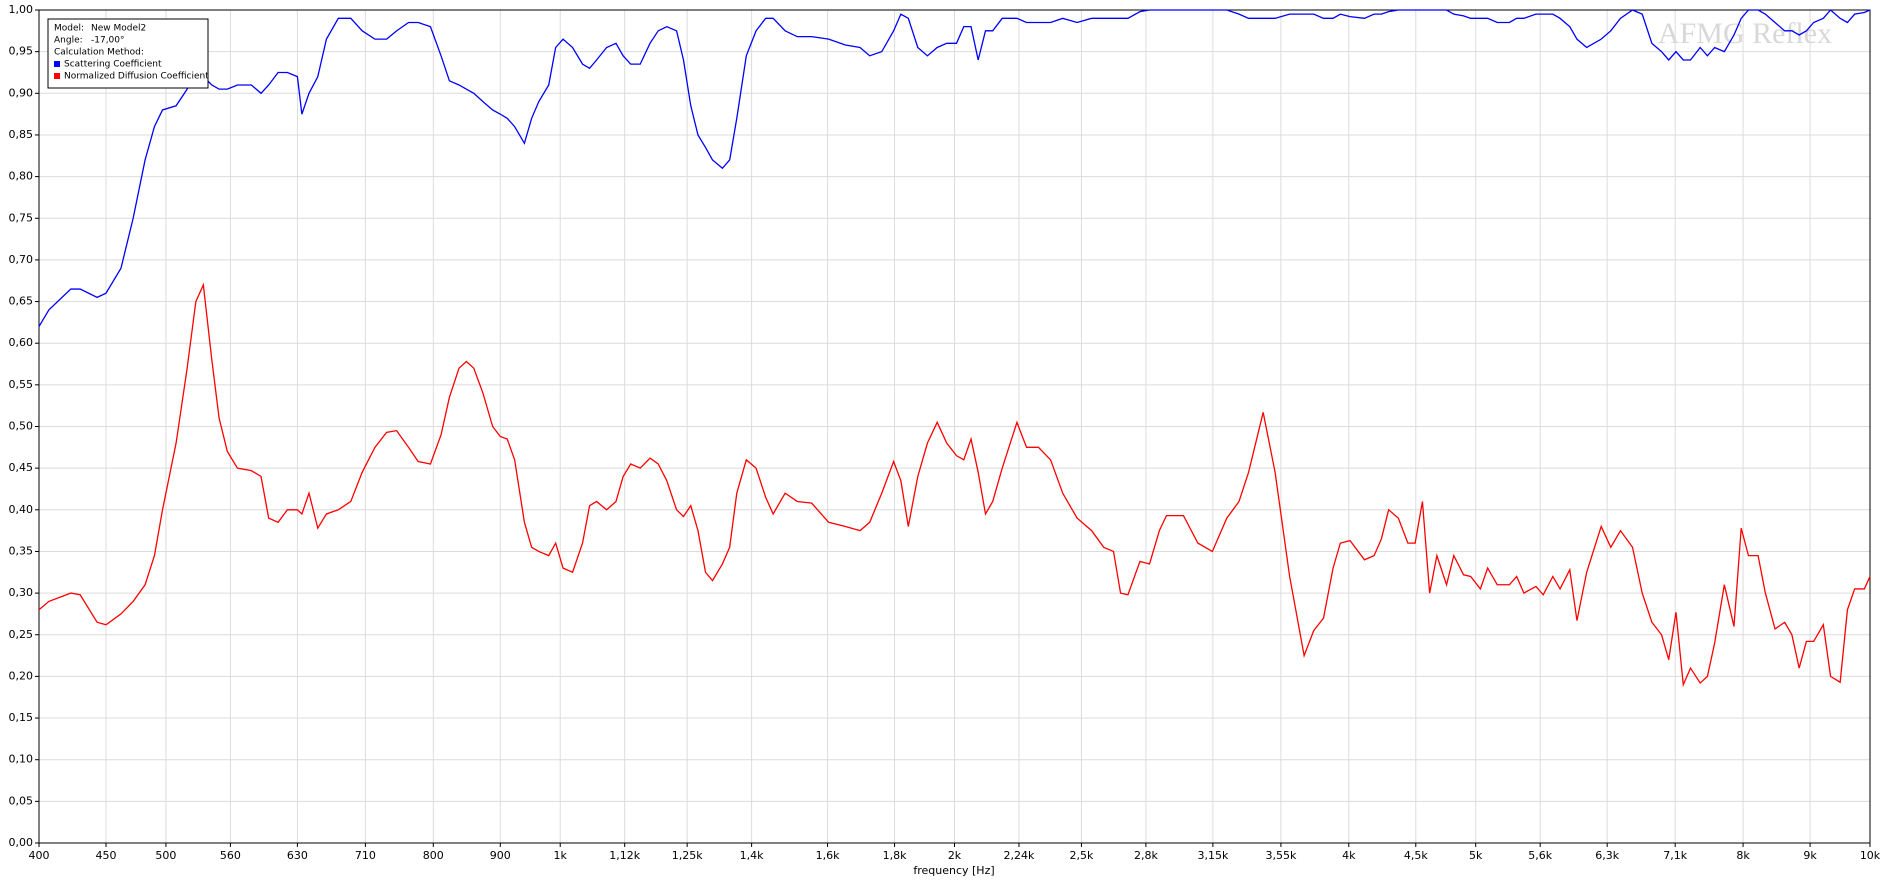  What do you see at coordinates (21, 800) in the screenshot?
I see `y-tick-label: 0,05` at bounding box center [21, 800].